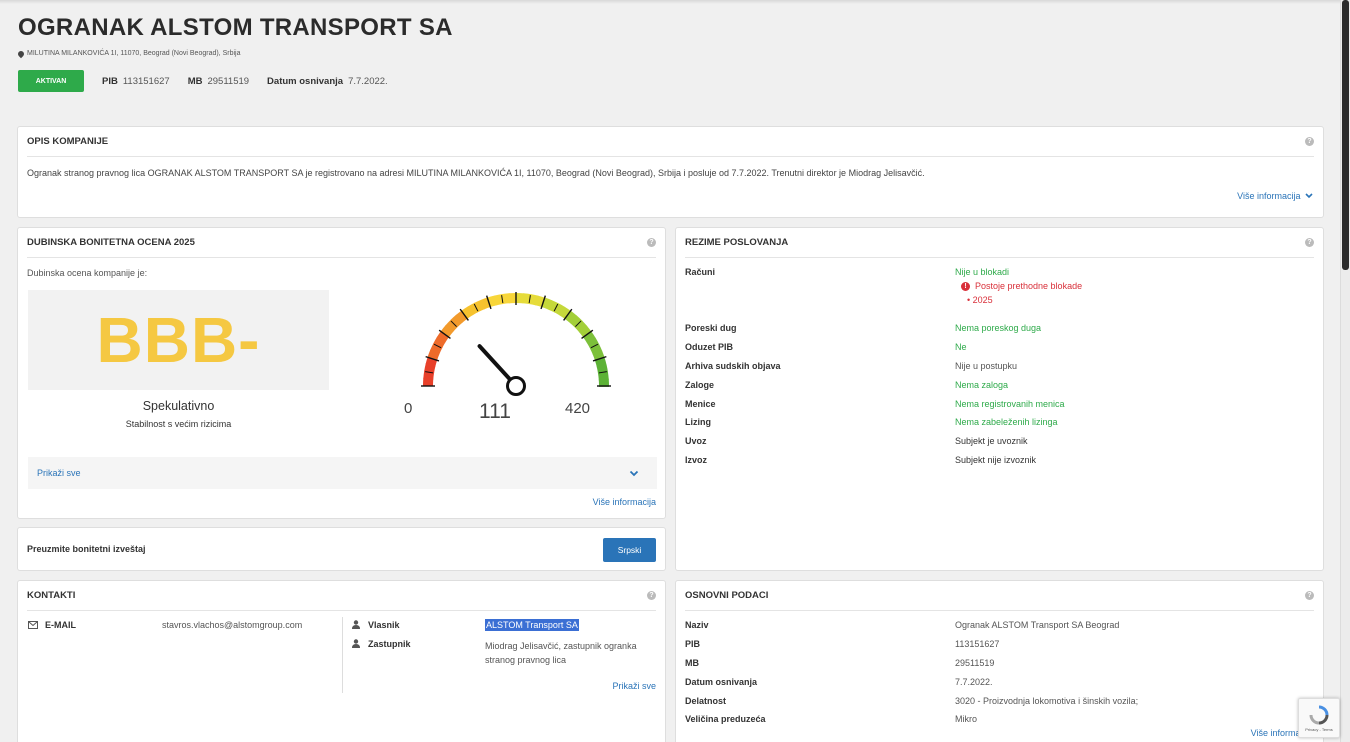  I want to click on rezime-row: Poreski dug Nema poreskog duga, so click(1000, 328).